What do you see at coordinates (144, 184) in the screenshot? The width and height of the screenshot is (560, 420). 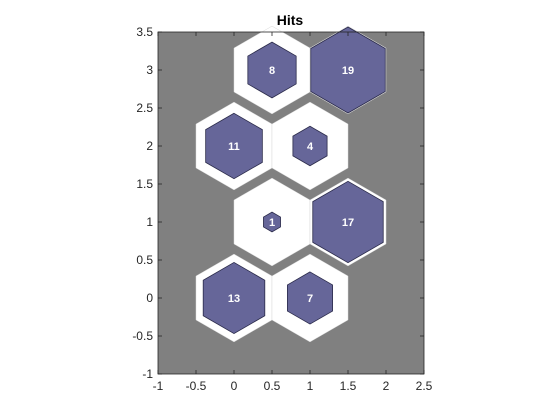 I see `y-tick-label: 1.5` at bounding box center [144, 184].